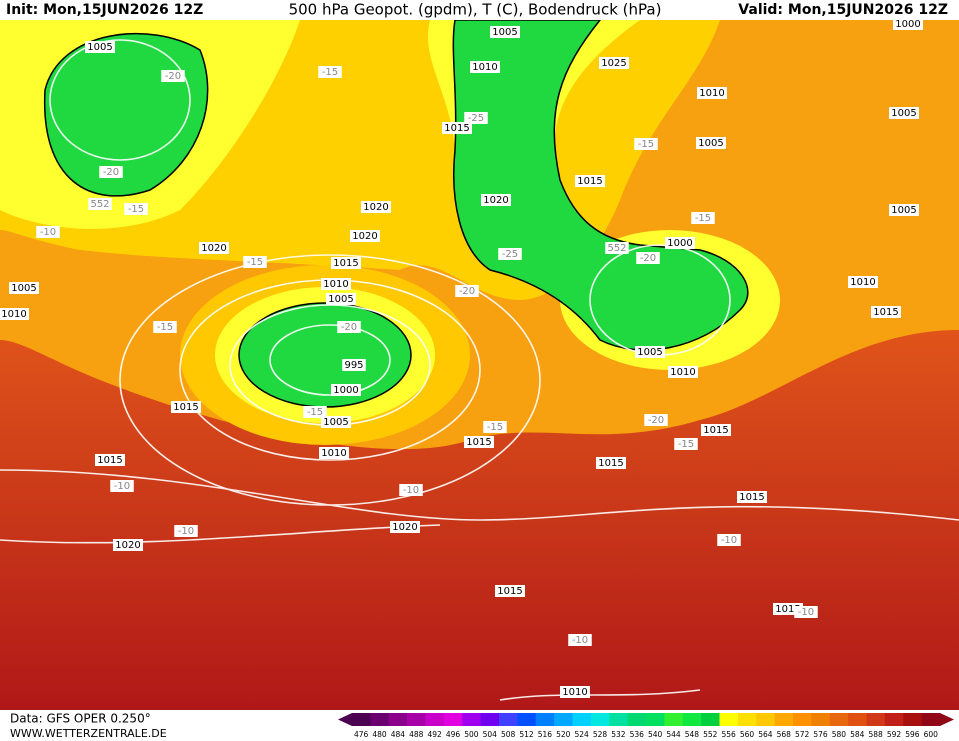 The image size is (959, 741). I want to click on colorbar-tick-label: 560, so click(747, 734).